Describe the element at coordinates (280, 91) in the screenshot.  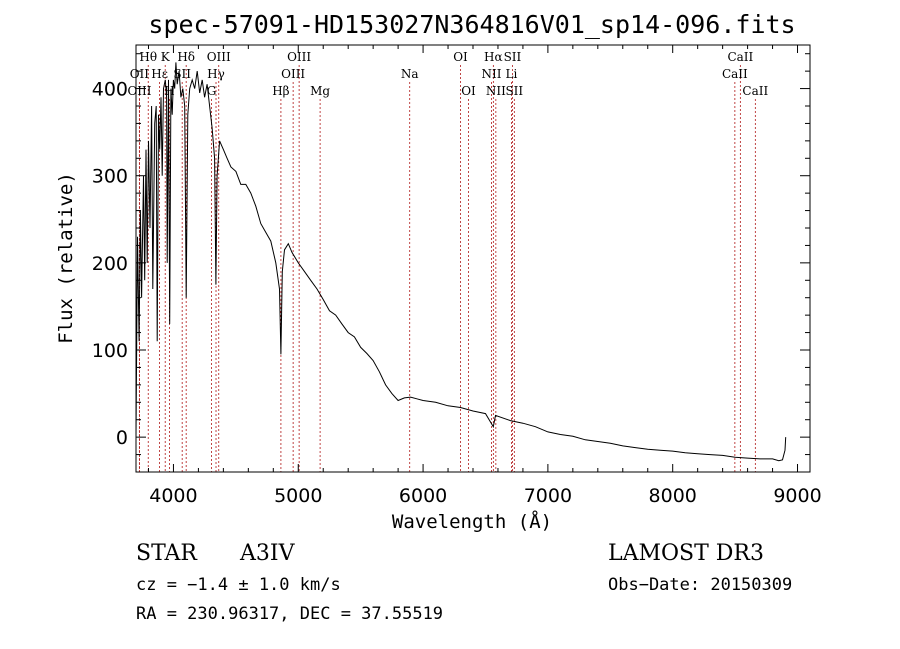
I see `spectral-line-label: Hβ` at that location.